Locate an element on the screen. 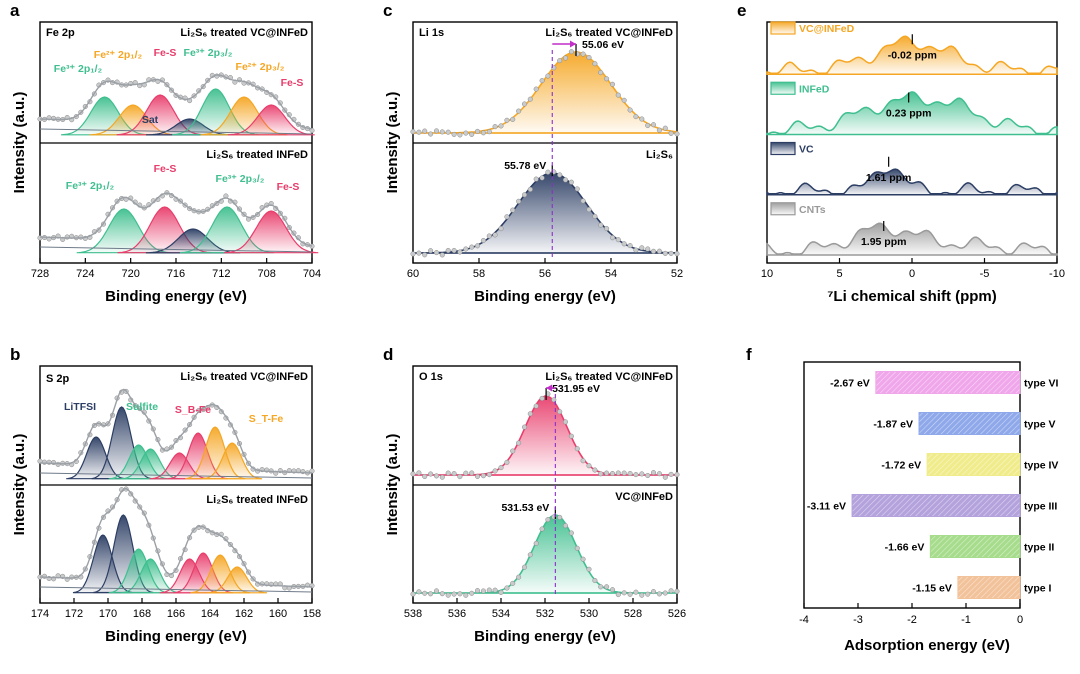  x-tick-label: 162 is located at coordinates (244, 614).